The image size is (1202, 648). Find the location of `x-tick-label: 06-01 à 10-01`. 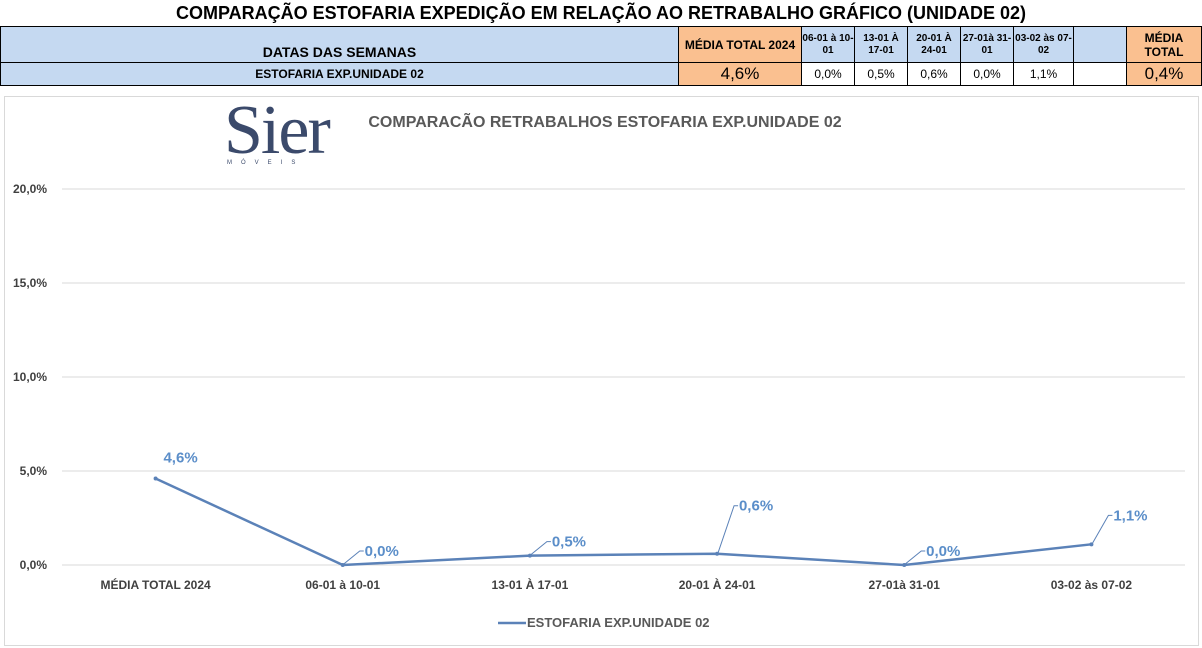

x-tick-label: 06-01 à 10-01 is located at coordinates (342, 585).